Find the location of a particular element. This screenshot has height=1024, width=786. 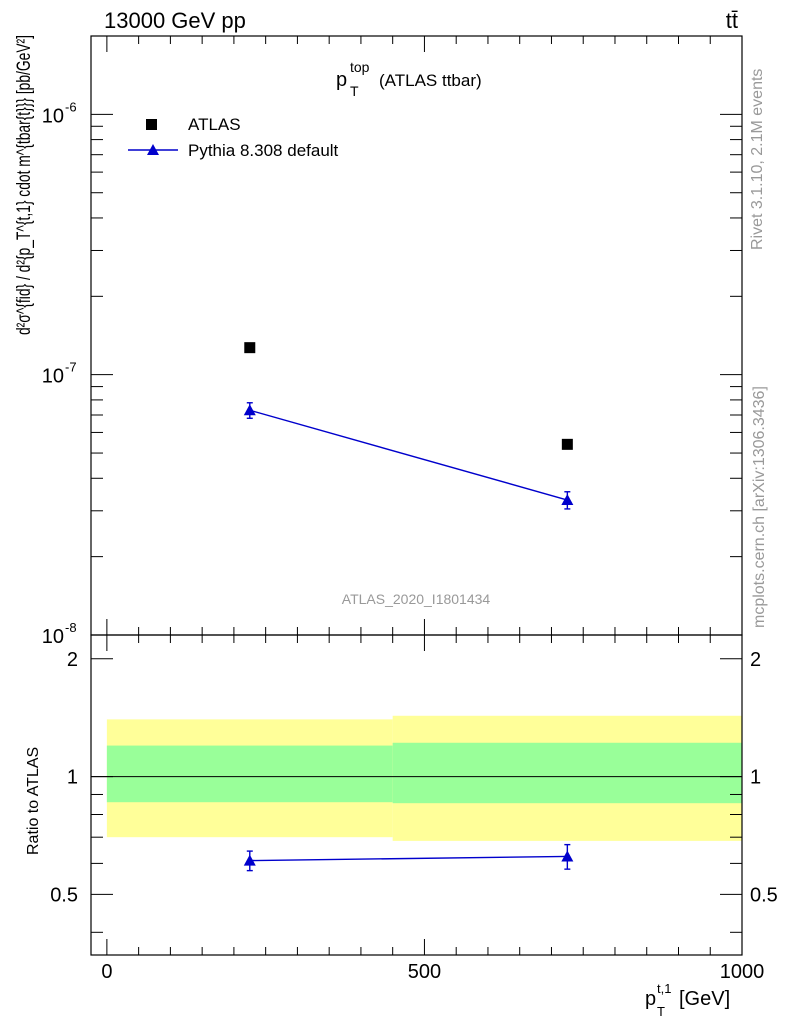

x-tick-label: 1000 is located at coordinates (742, 972).